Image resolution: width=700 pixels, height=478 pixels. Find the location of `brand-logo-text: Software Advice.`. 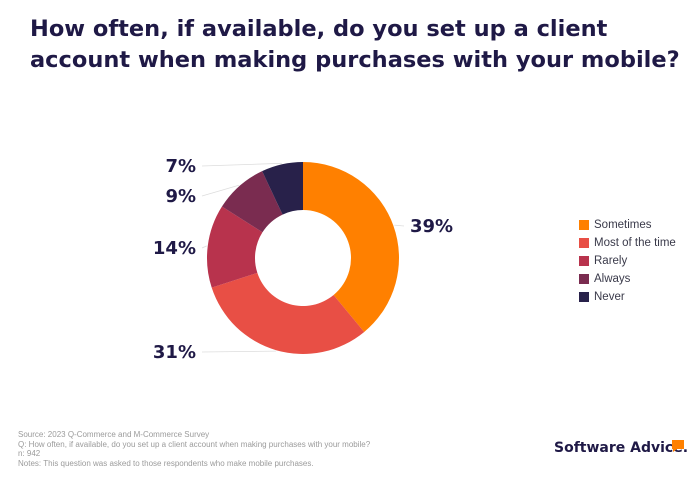

brand-logo-text: Software Advice. is located at coordinates (621, 448).